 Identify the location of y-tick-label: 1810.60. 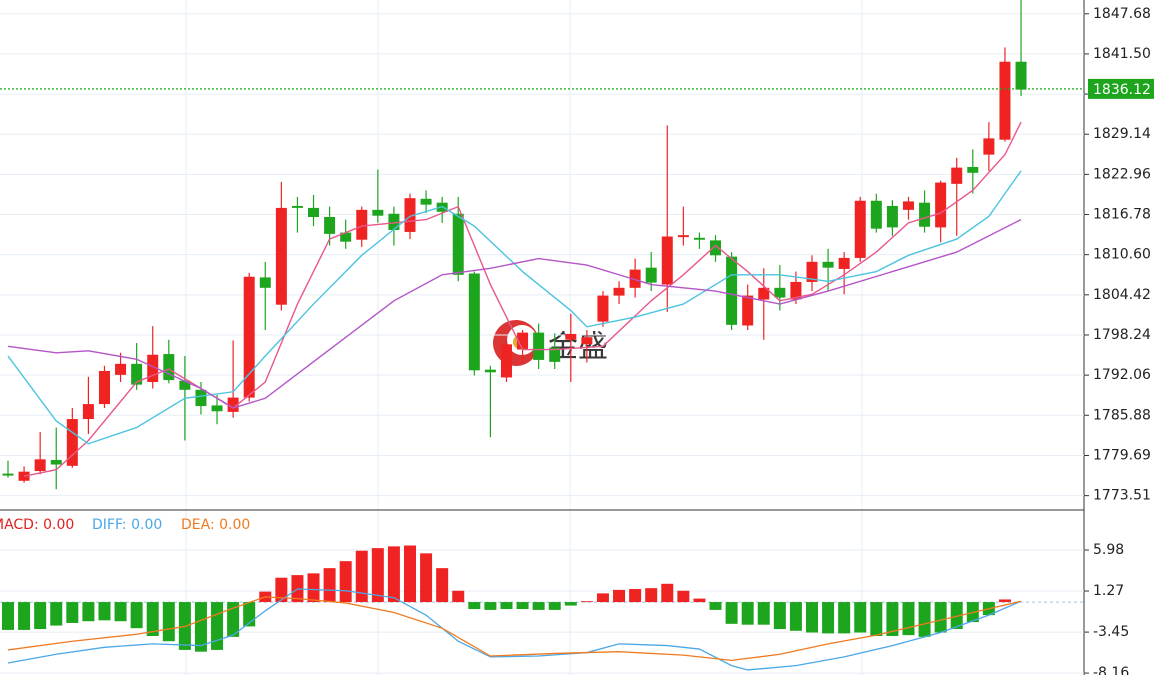
(1122, 255).